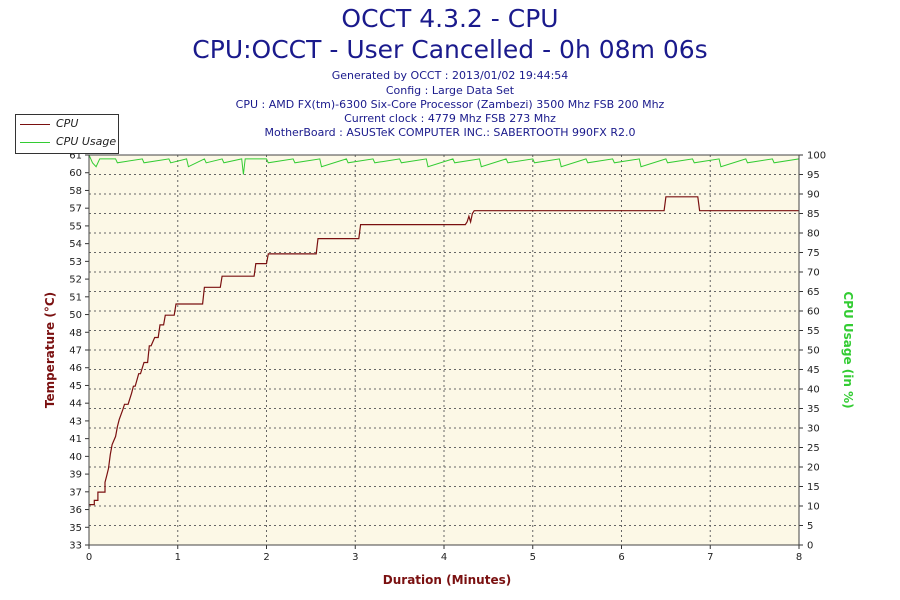 The image size is (900, 600). I want to click on info-clock: Current clock : 4779 Mhz FSB 273 Mhz, so click(450, 118).